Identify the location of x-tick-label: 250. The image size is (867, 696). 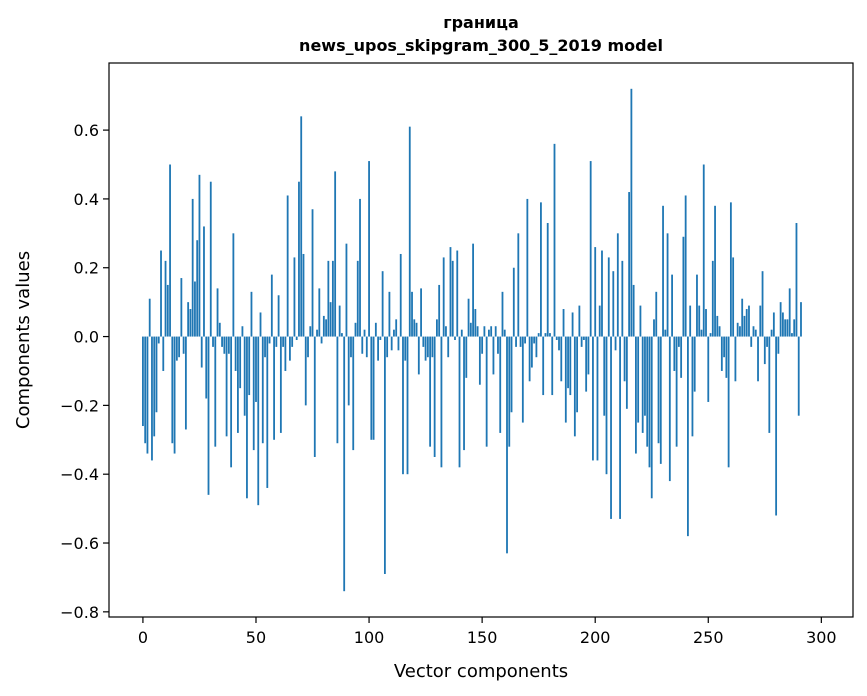
(708, 637).